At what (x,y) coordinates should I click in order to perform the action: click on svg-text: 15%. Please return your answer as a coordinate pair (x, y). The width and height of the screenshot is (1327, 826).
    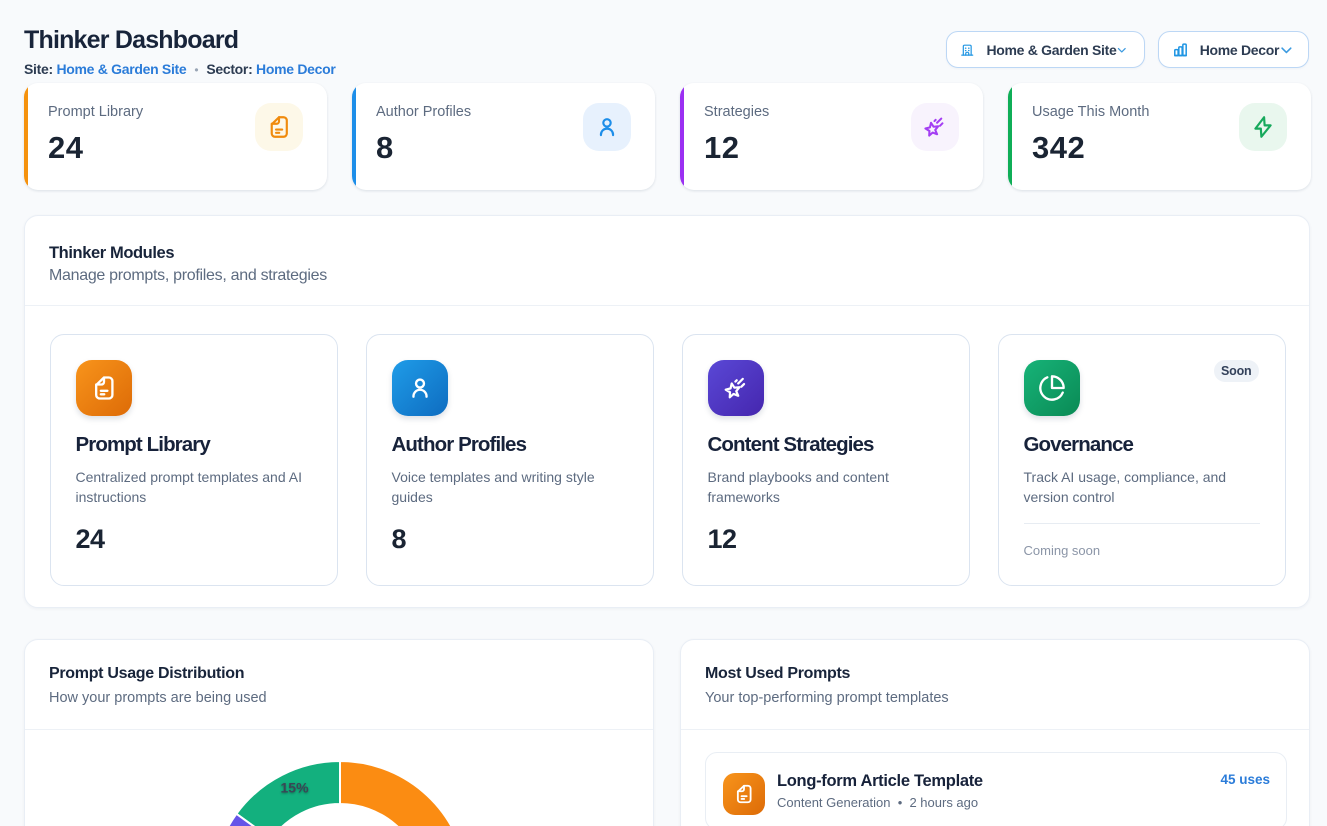
    Looking at the image, I should click on (295, 788).